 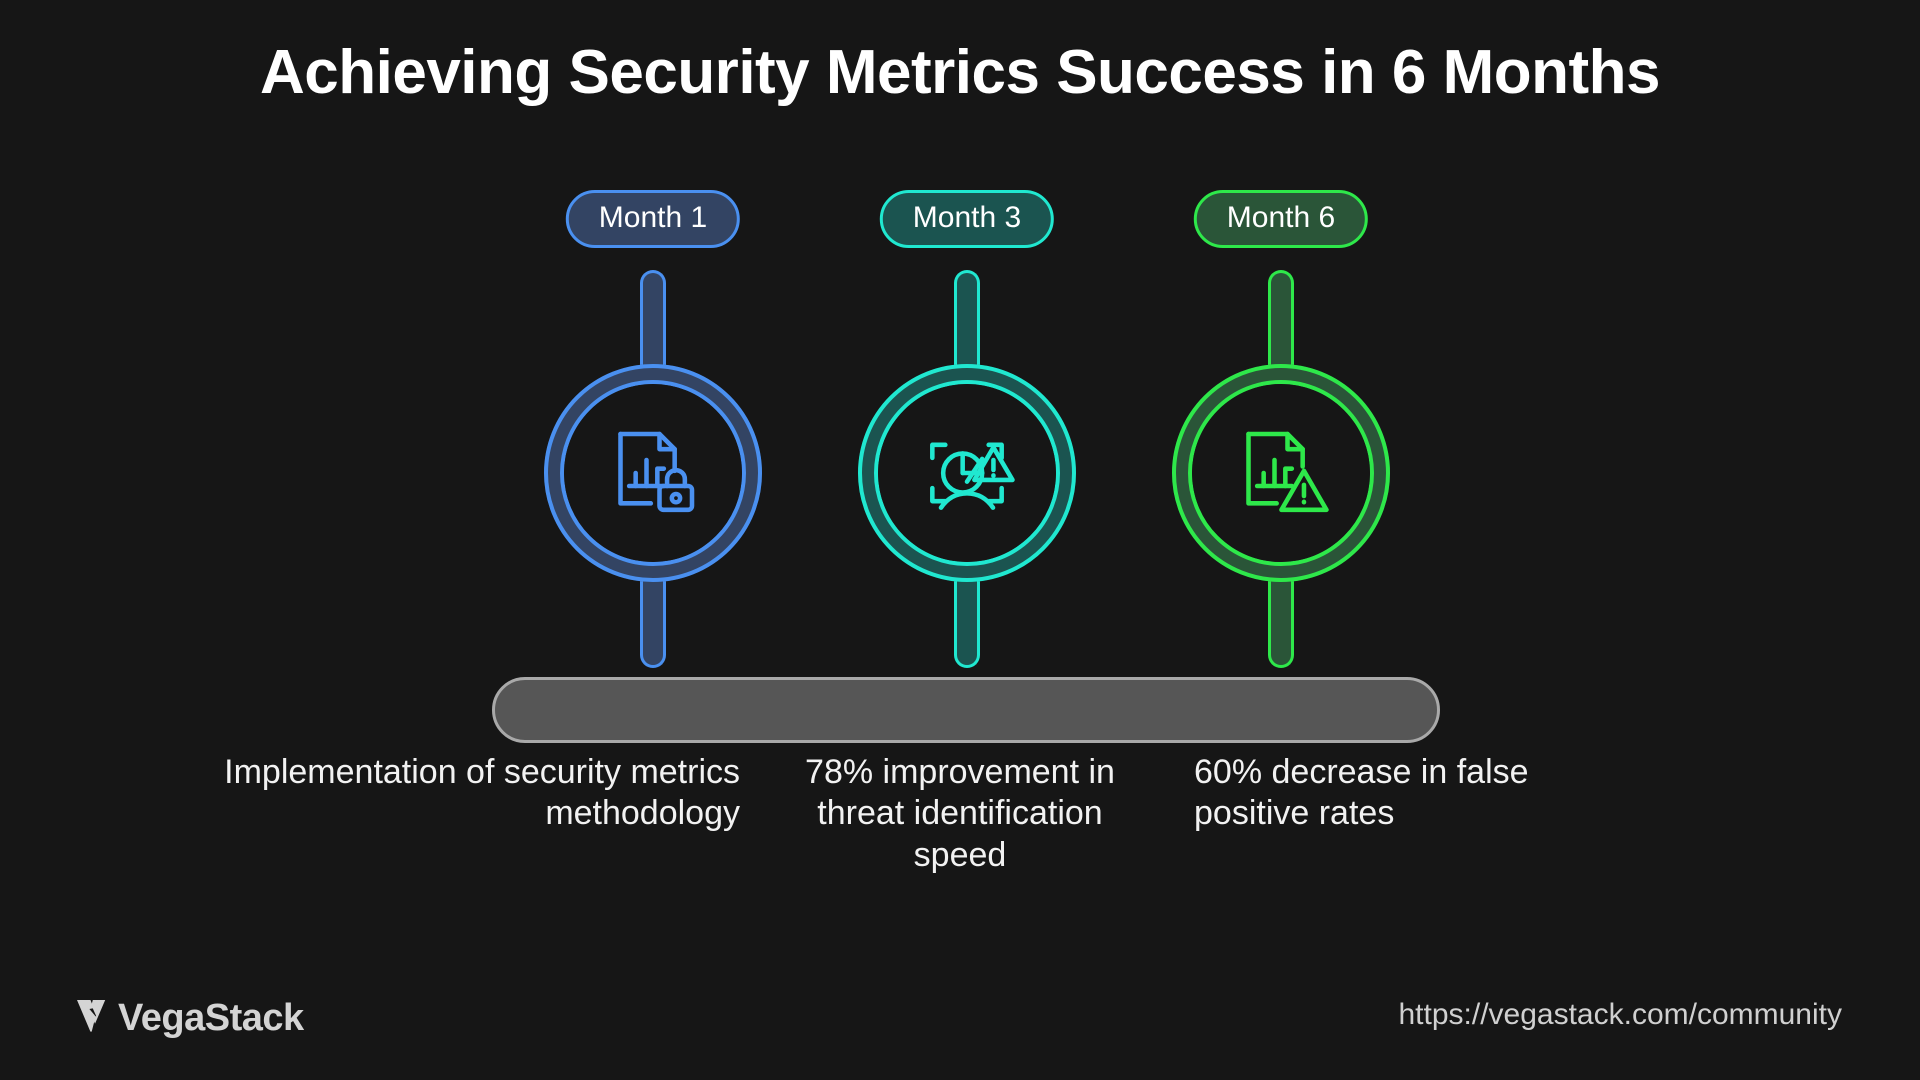 I want to click on document-chart-lock-icon, so click(x=653, y=473).